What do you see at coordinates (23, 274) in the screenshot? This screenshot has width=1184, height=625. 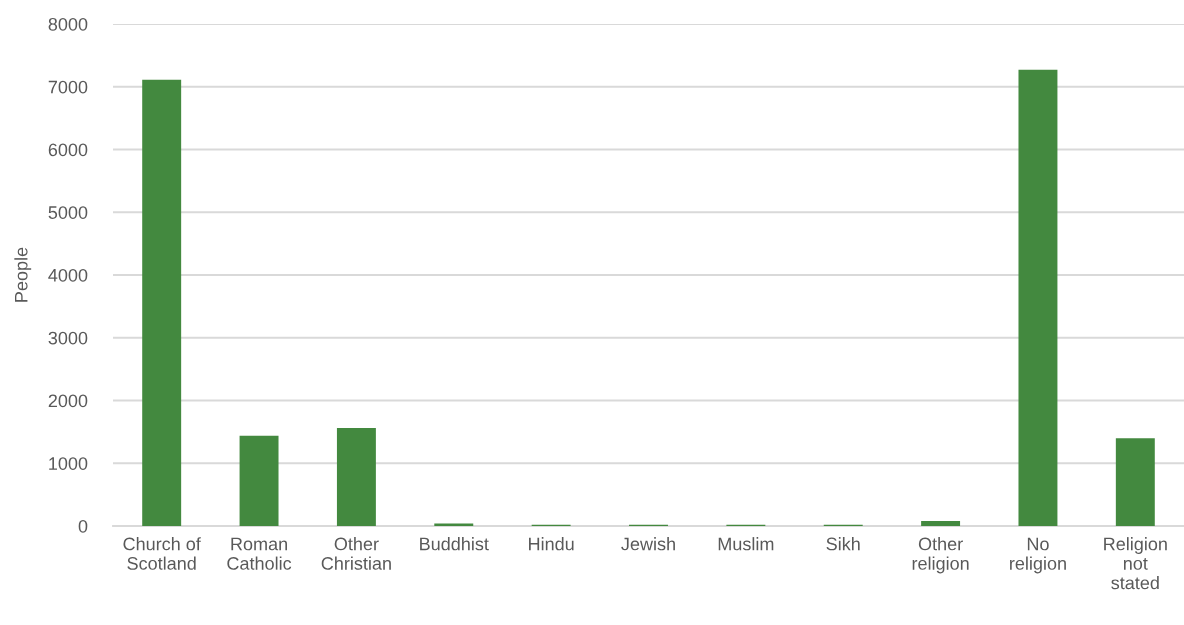 I see `y-axis-title: People` at bounding box center [23, 274].